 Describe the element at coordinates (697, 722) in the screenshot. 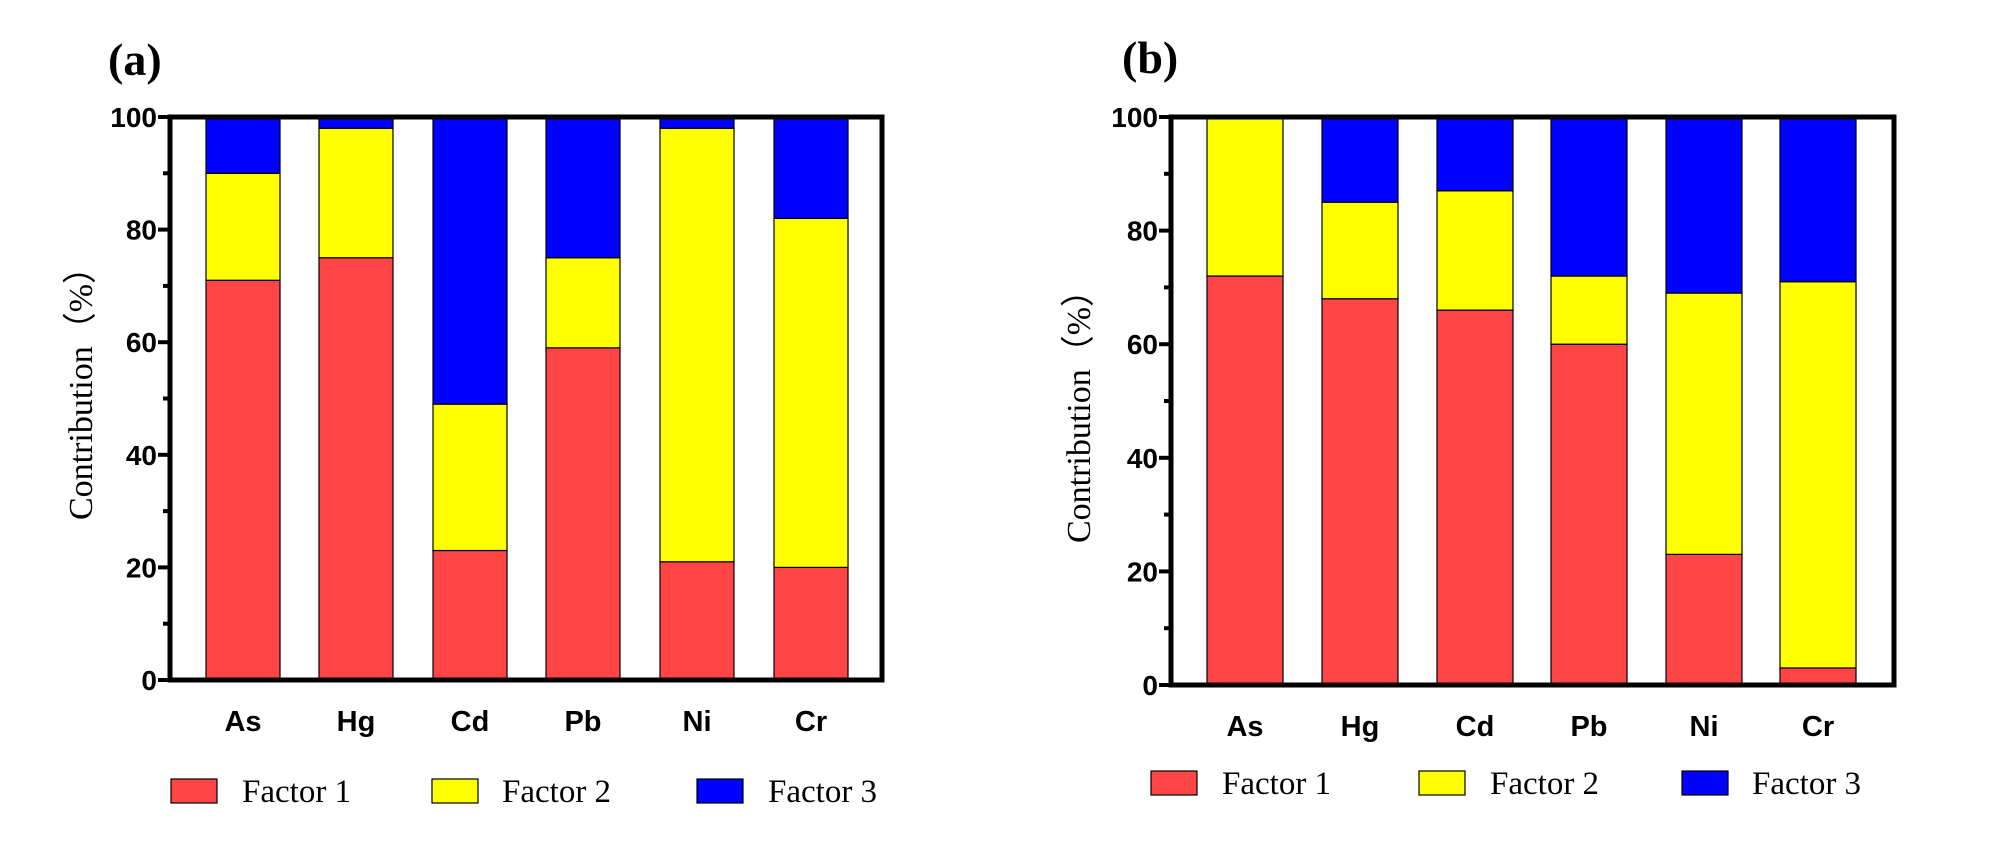

I see `panel-a-xtick-label-ni: Ni` at that location.